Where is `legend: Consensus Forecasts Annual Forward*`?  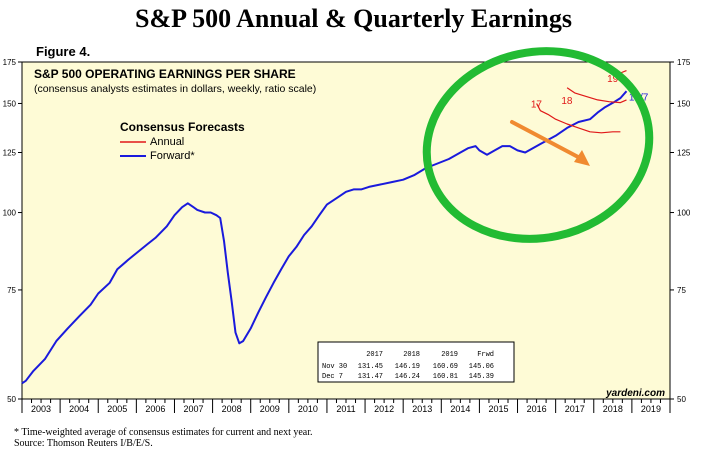
legend: Consensus Forecasts Annual Forward* is located at coordinates (182, 141).